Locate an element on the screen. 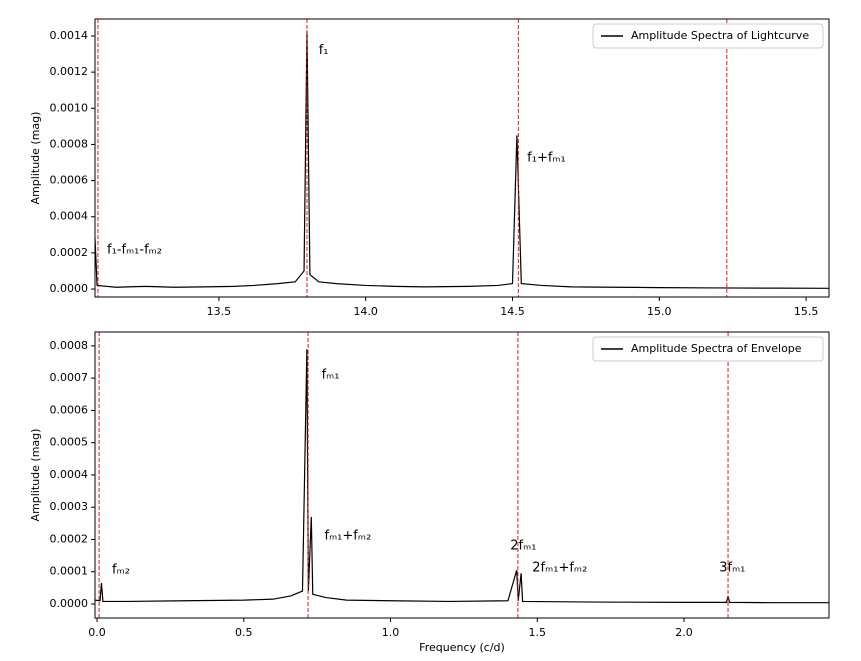 The width and height of the screenshot is (861, 661). x-tick-label: 1.0 is located at coordinates (391, 632).